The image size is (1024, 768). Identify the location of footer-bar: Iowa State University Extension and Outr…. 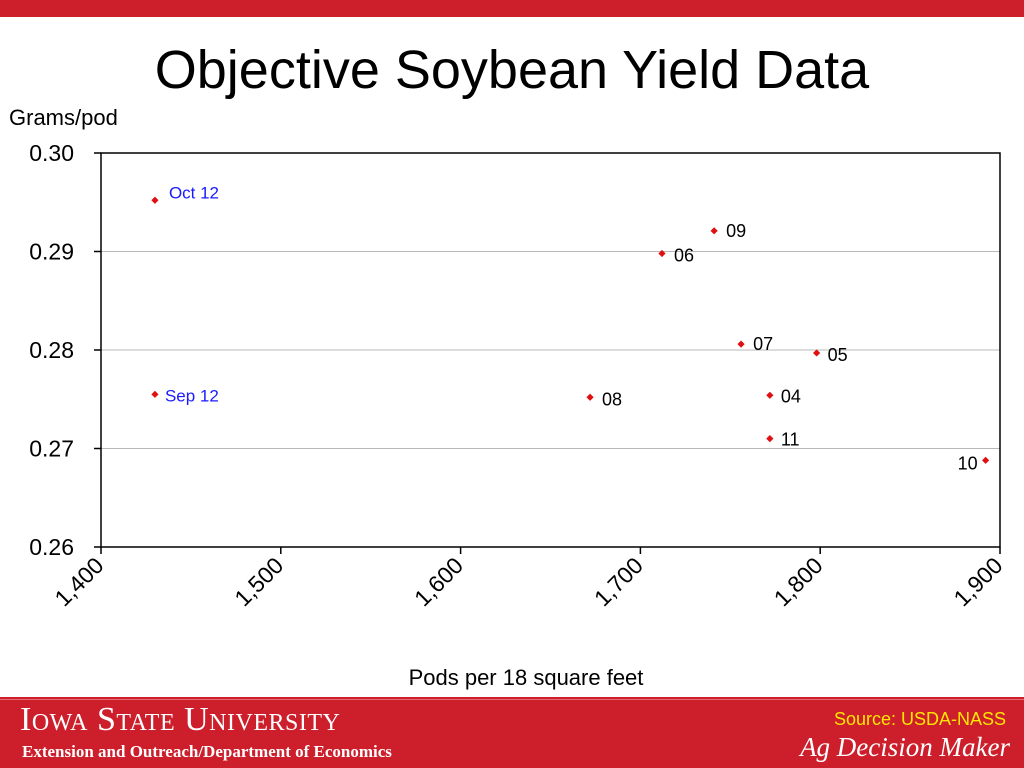
(512, 732).